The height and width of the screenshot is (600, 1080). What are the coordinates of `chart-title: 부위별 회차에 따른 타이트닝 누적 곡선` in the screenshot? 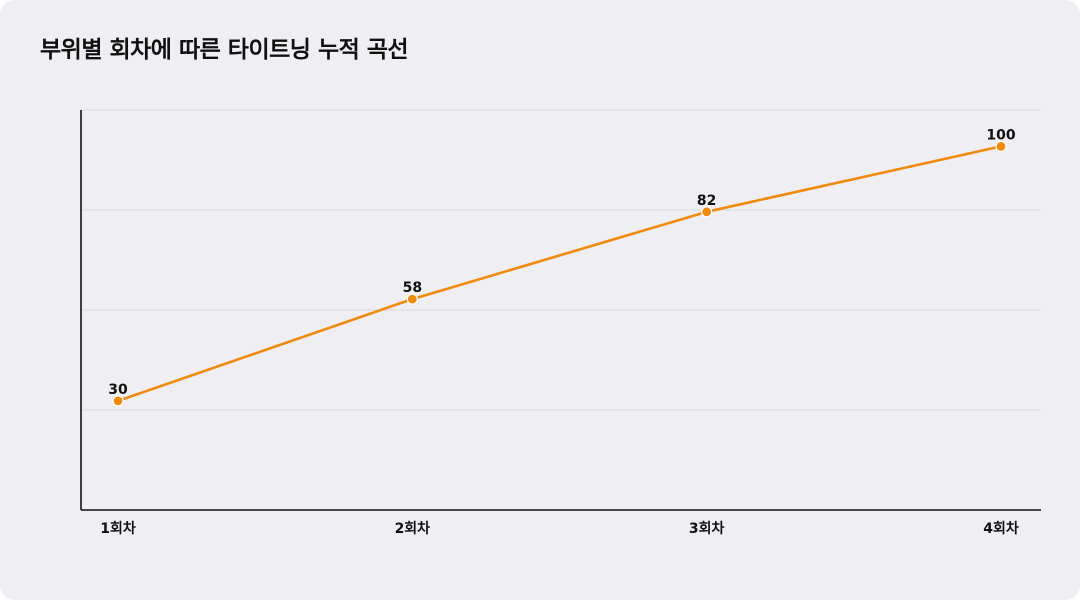 It's located at (224, 50).